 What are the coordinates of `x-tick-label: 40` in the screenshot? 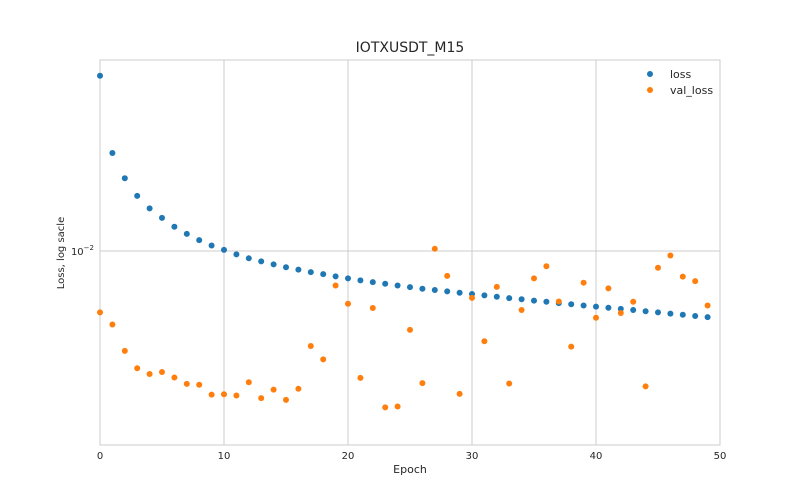 It's located at (596, 456).